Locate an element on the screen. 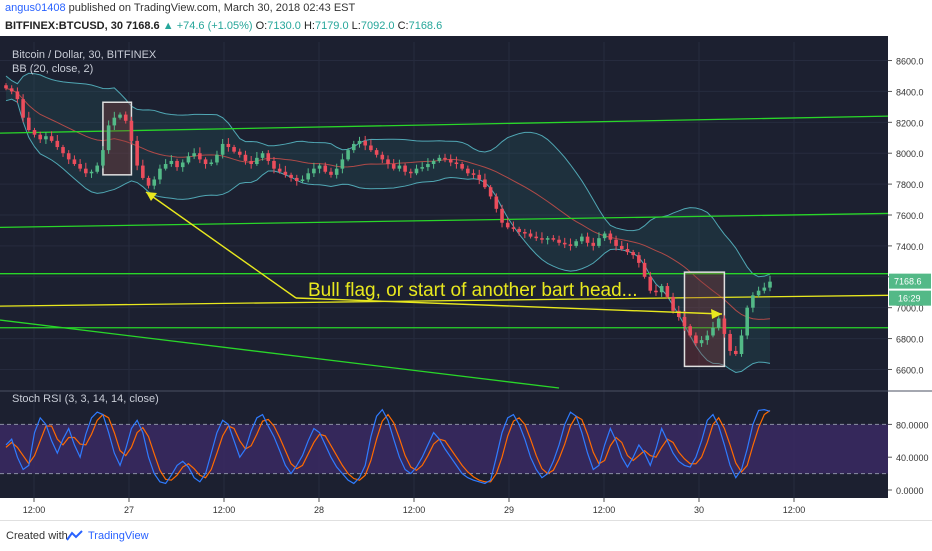  tradingview-logo-icon is located at coordinates (75, 536).